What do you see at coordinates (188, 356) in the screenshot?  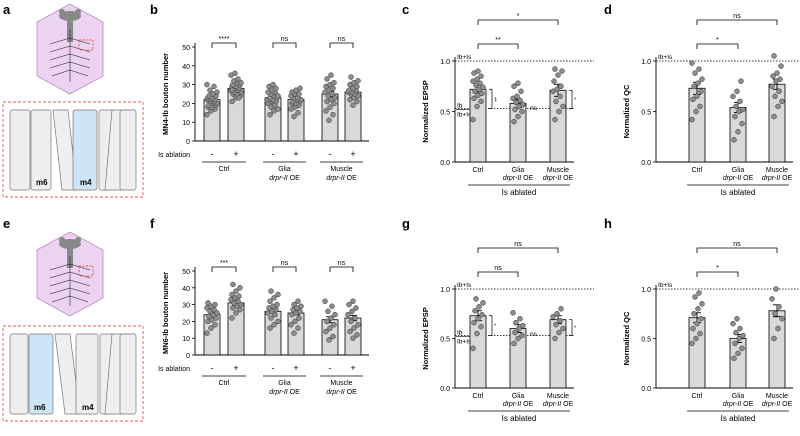 I see `y-tick-label: 0` at bounding box center [188, 356].